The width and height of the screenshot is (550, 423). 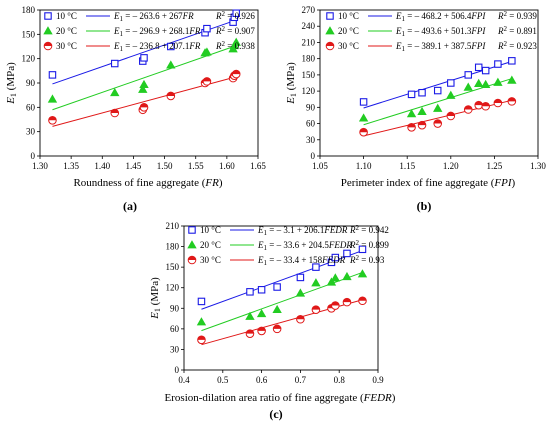 I want to click on xlabel-var: FPI, so click(x=502, y=183).